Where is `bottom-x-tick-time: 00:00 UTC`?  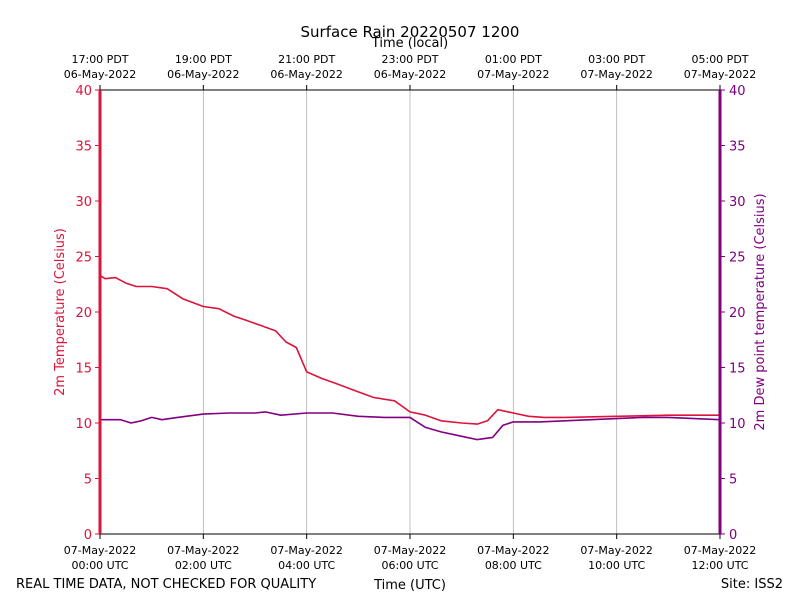
bottom-x-tick-time: 00:00 UTC is located at coordinates (99, 565).